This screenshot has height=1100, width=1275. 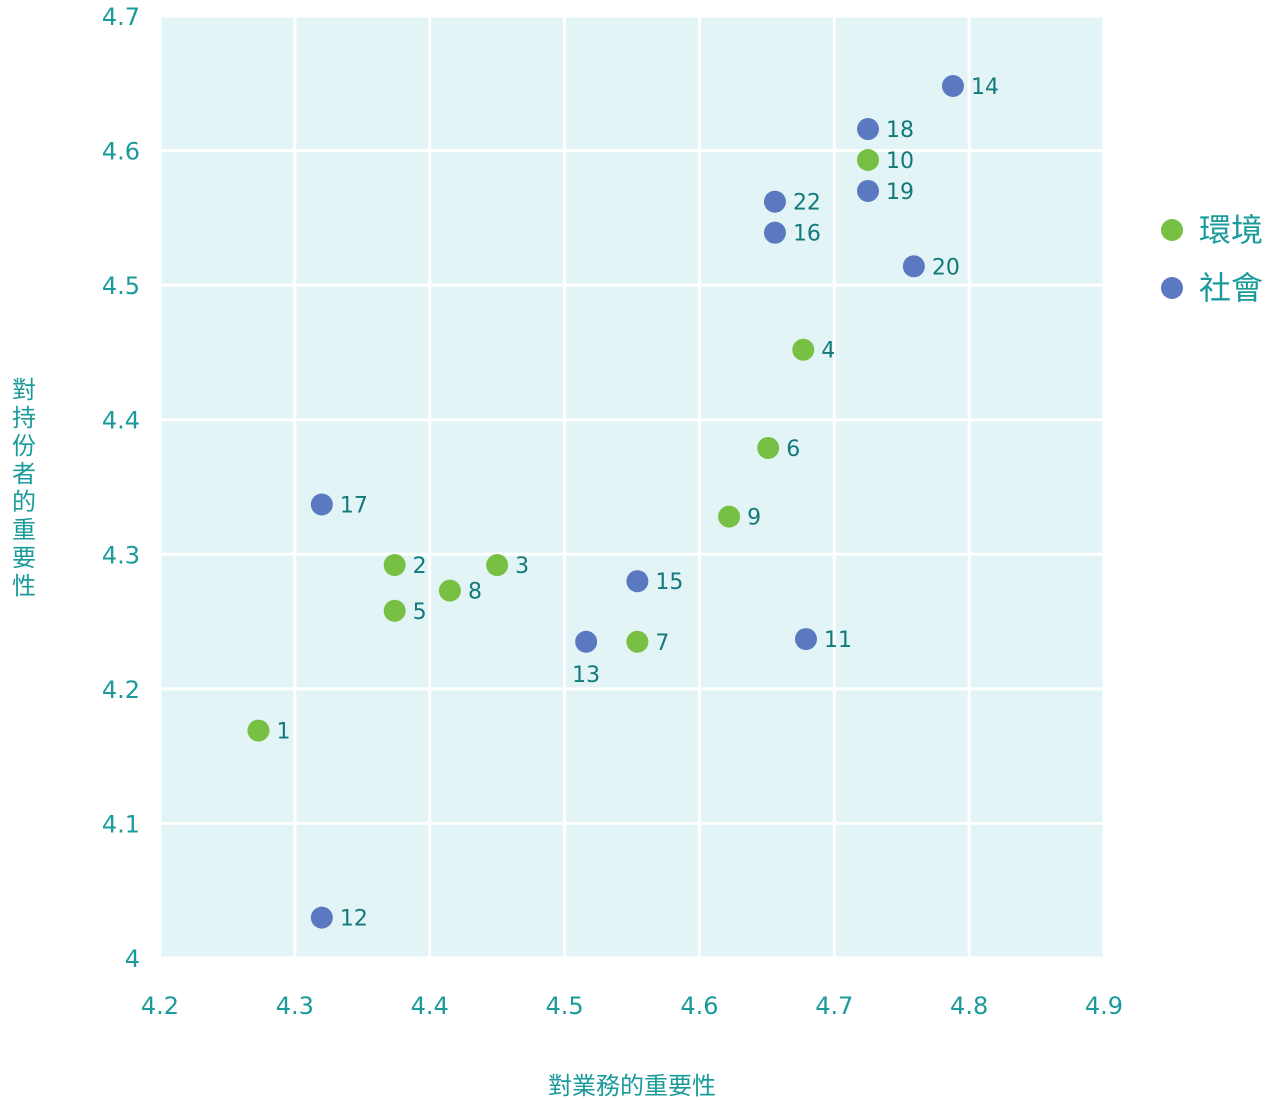 I want to click on y-tick-label: 4.4, so click(x=121, y=421).